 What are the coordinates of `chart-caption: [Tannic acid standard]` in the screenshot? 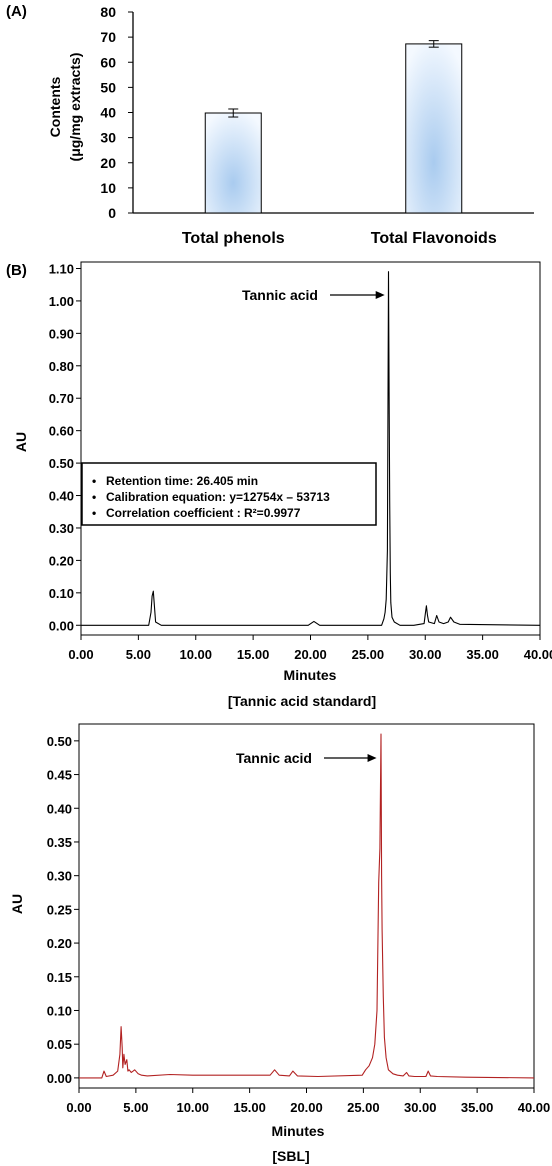 It's located at (302, 701).